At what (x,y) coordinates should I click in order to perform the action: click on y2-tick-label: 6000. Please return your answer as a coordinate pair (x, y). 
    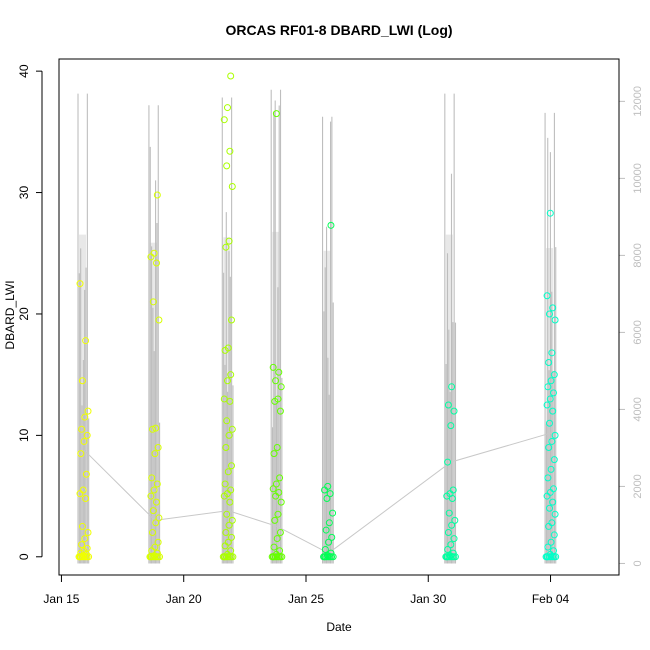
    Looking at the image, I should click on (638, 332).